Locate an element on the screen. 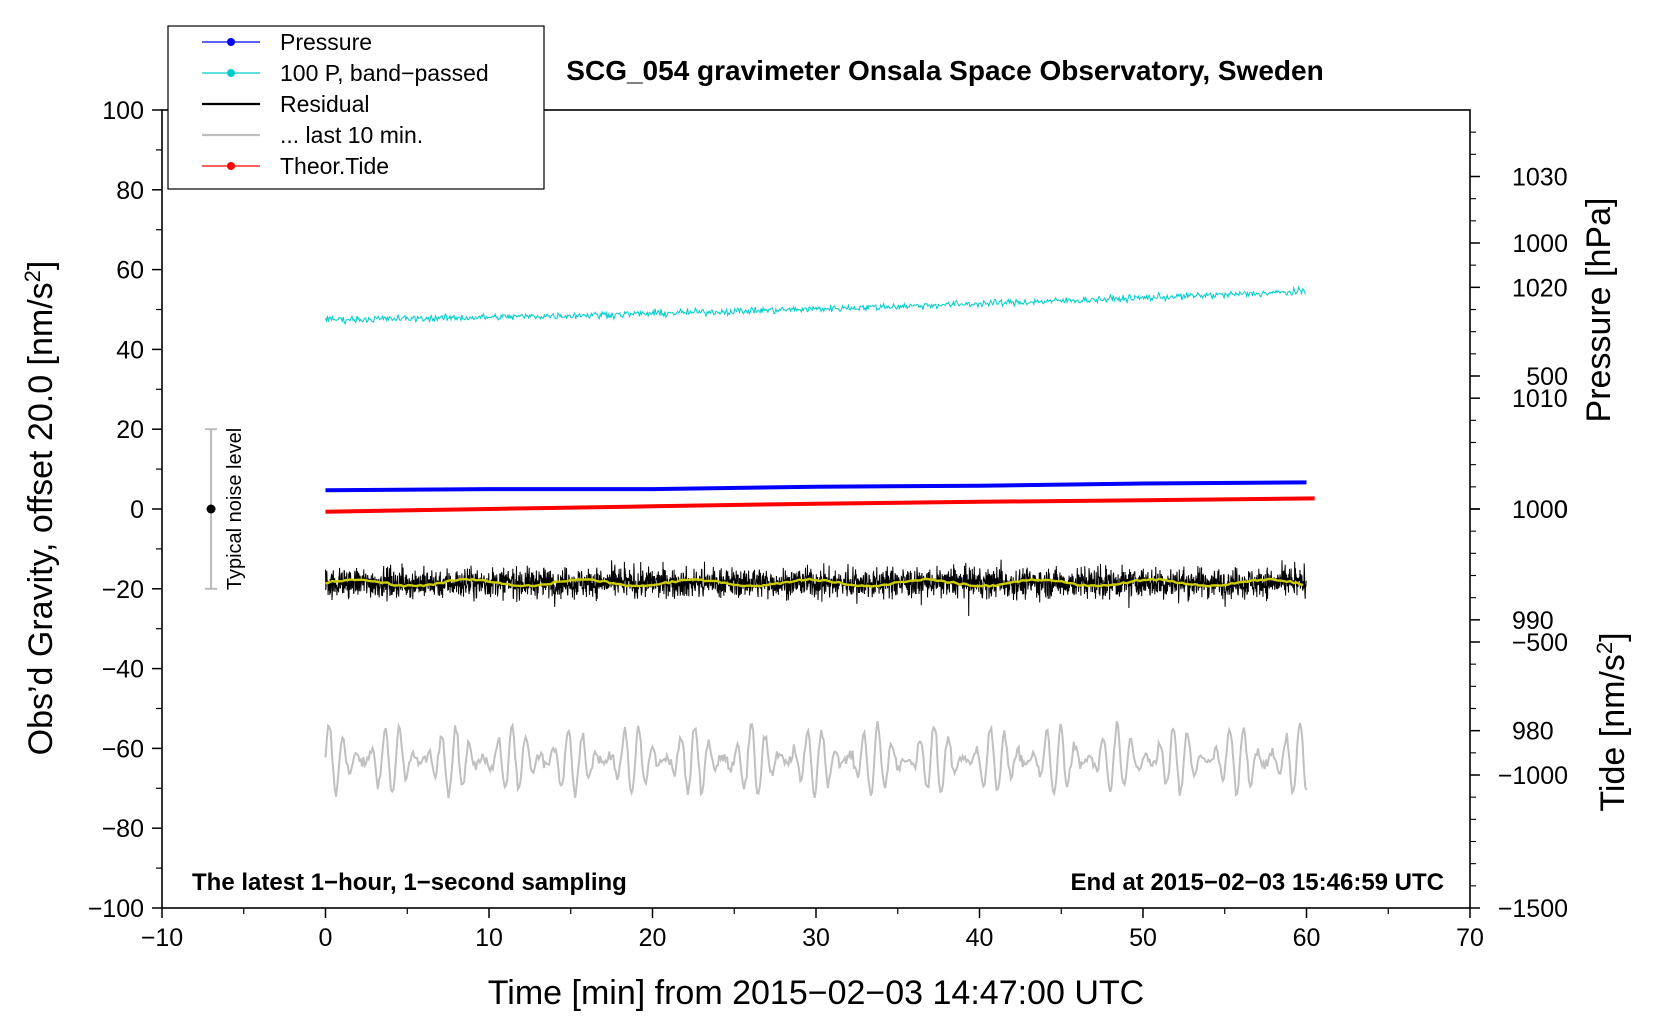  tide-axis-label-text: Tide [nm/s is located at coordinates (1613, 732).